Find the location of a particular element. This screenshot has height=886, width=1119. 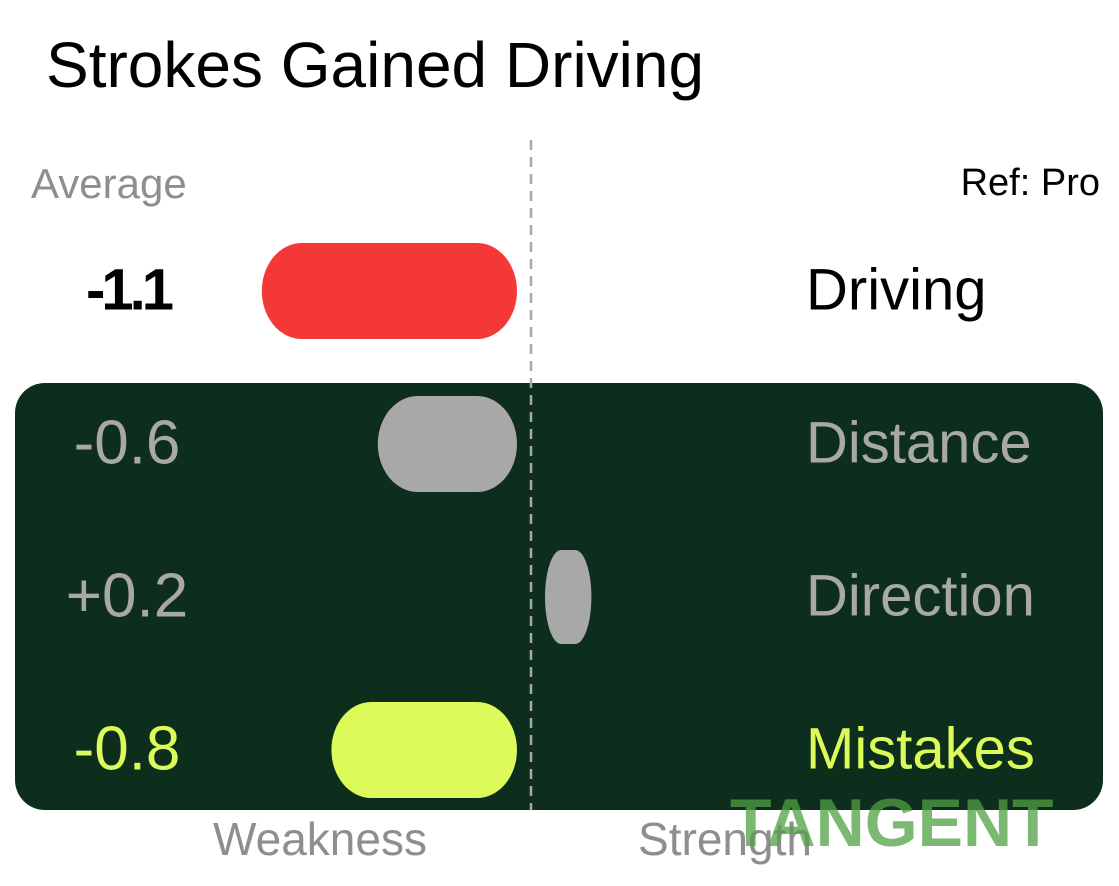

subtitle: Average is located at coordinates (109, 183).